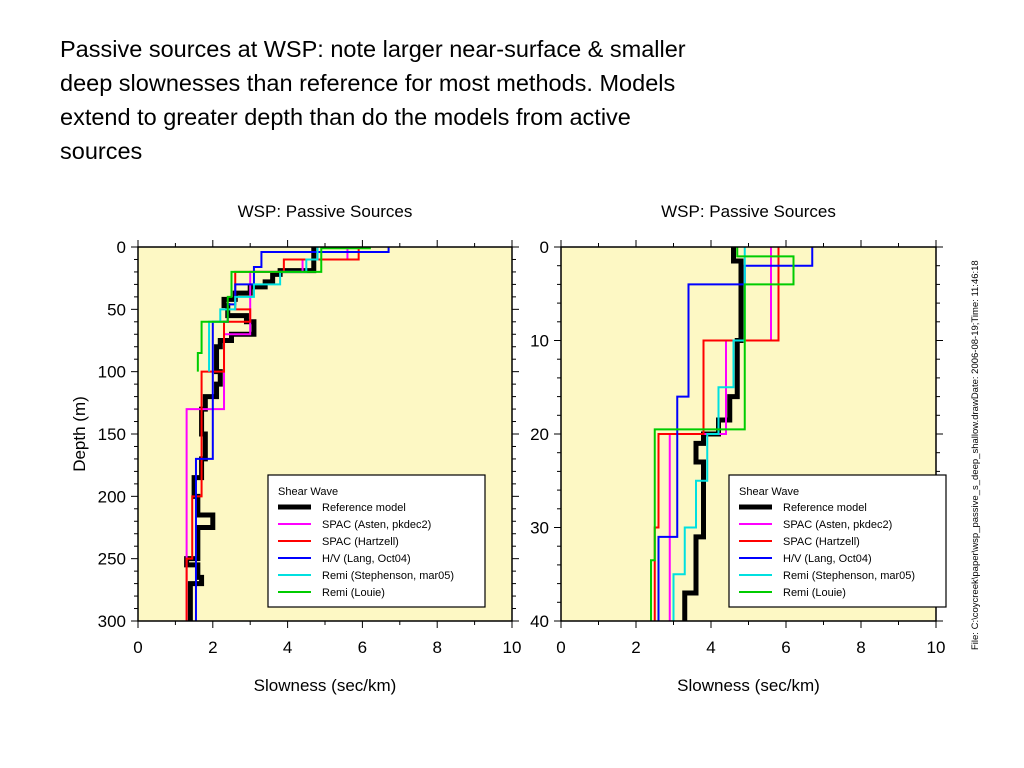 The image size is (1024, 768). I want to click on y-tick-label: 20, so click(539, 434).